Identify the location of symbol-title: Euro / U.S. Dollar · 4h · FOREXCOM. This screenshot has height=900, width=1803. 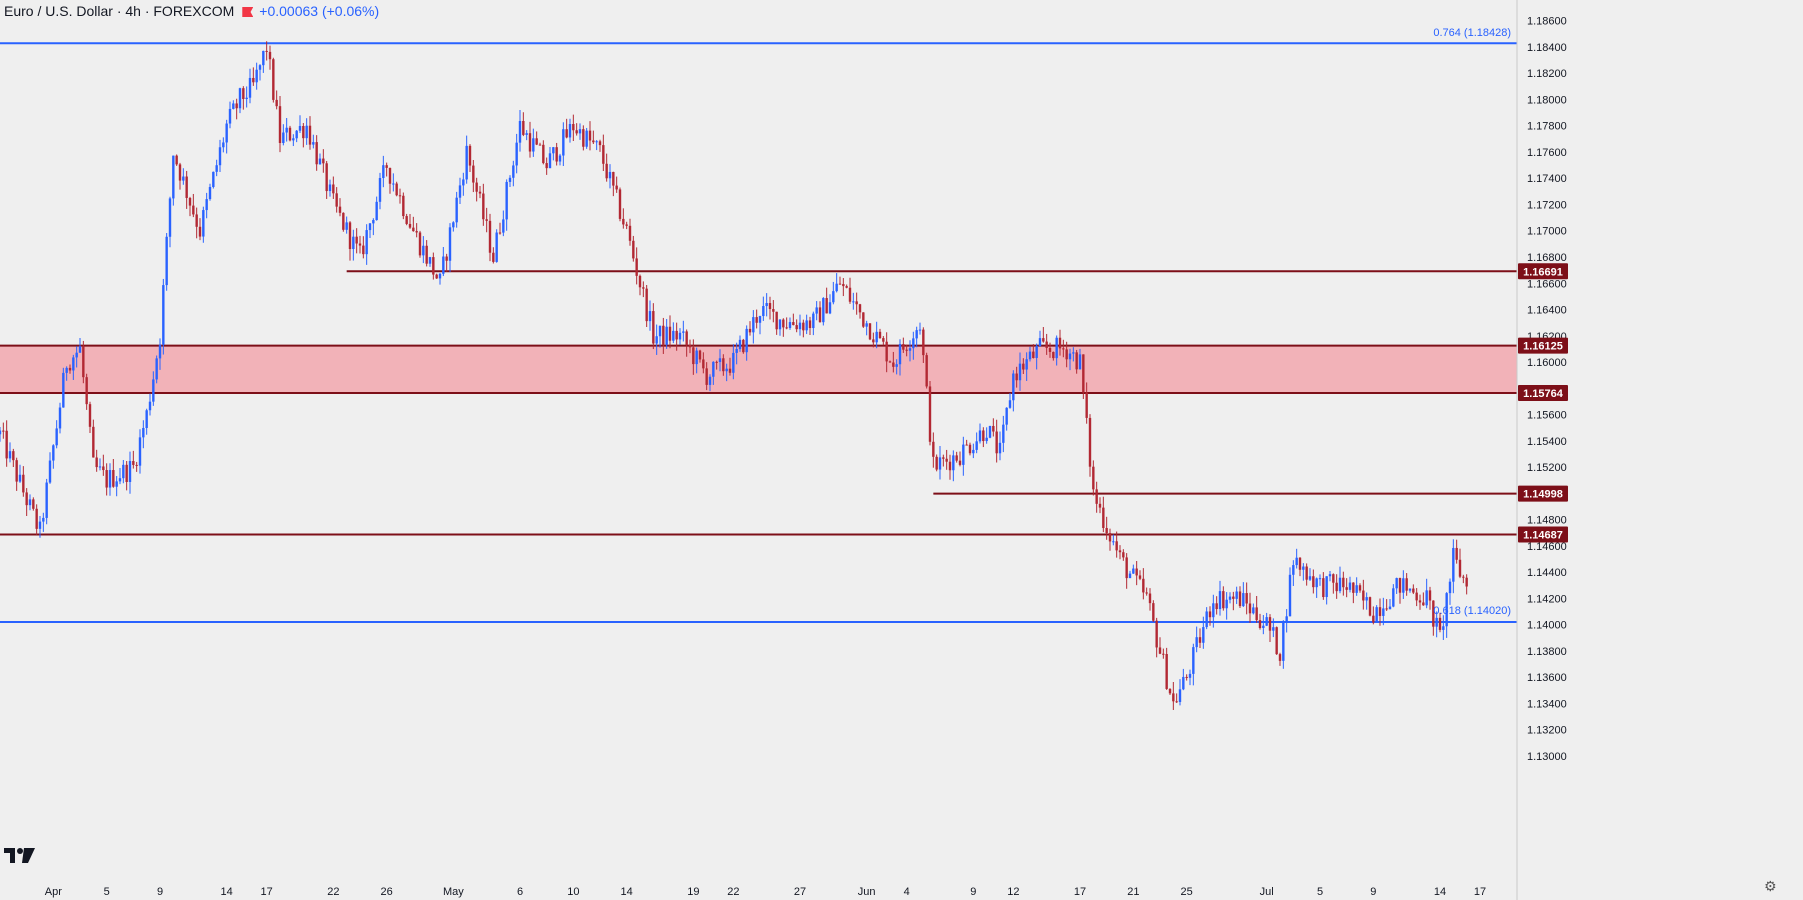
(119, 11).